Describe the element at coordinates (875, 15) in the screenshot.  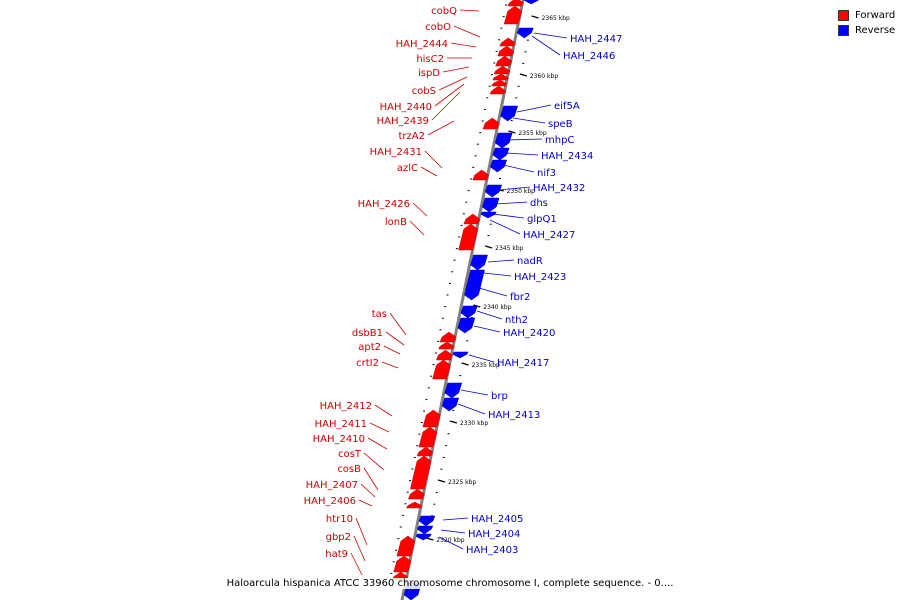
I see `legend-forward-label: Forward` at that location.